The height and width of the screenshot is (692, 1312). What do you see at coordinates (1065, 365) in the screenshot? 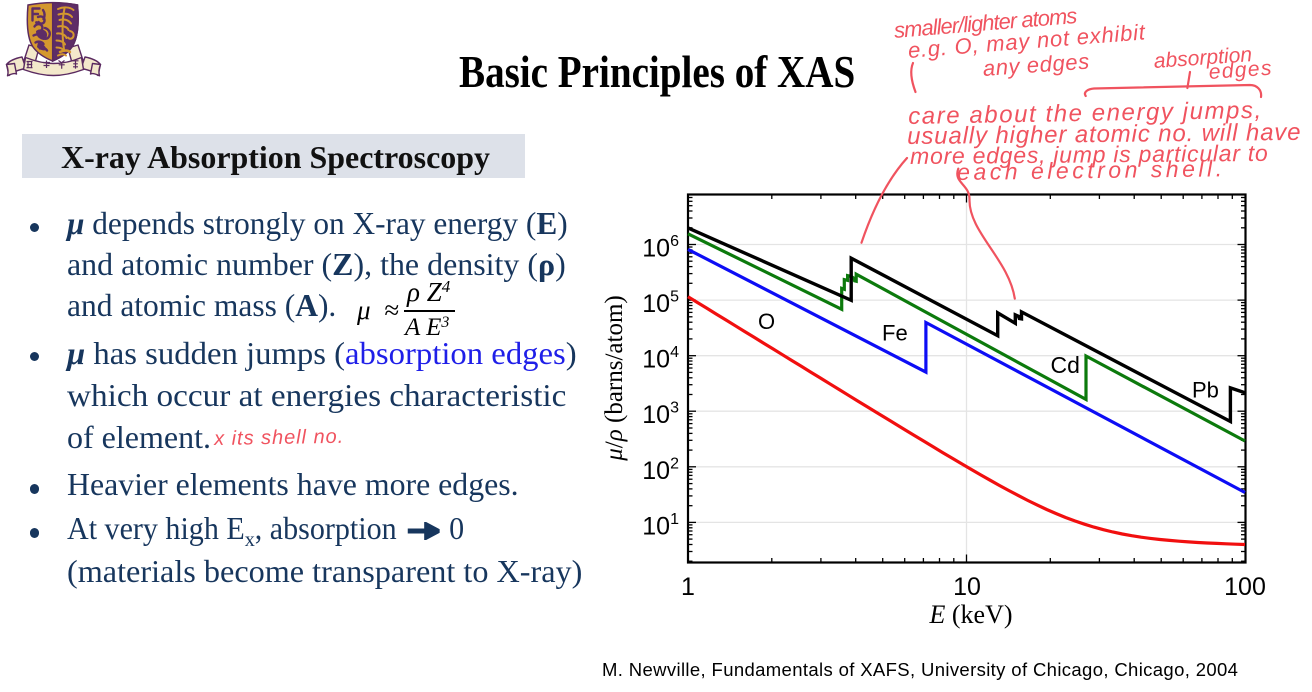
I see `svg-text: Cd` at bounding box center [1065, 365].